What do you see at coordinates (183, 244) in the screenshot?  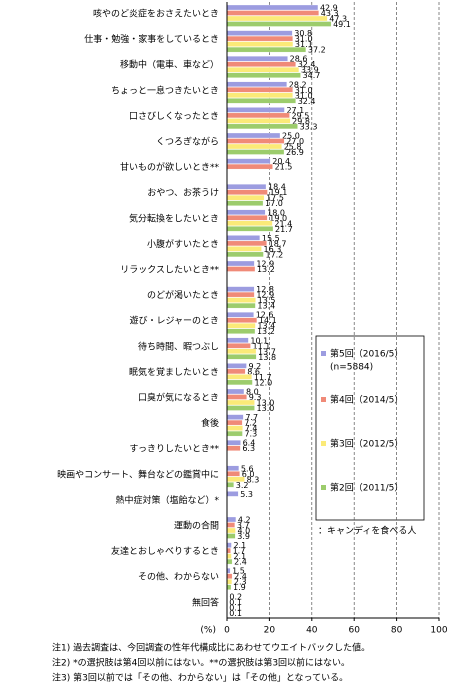 I see `category-label: 小腹がすいたとき` at bounding box center [183, 244].